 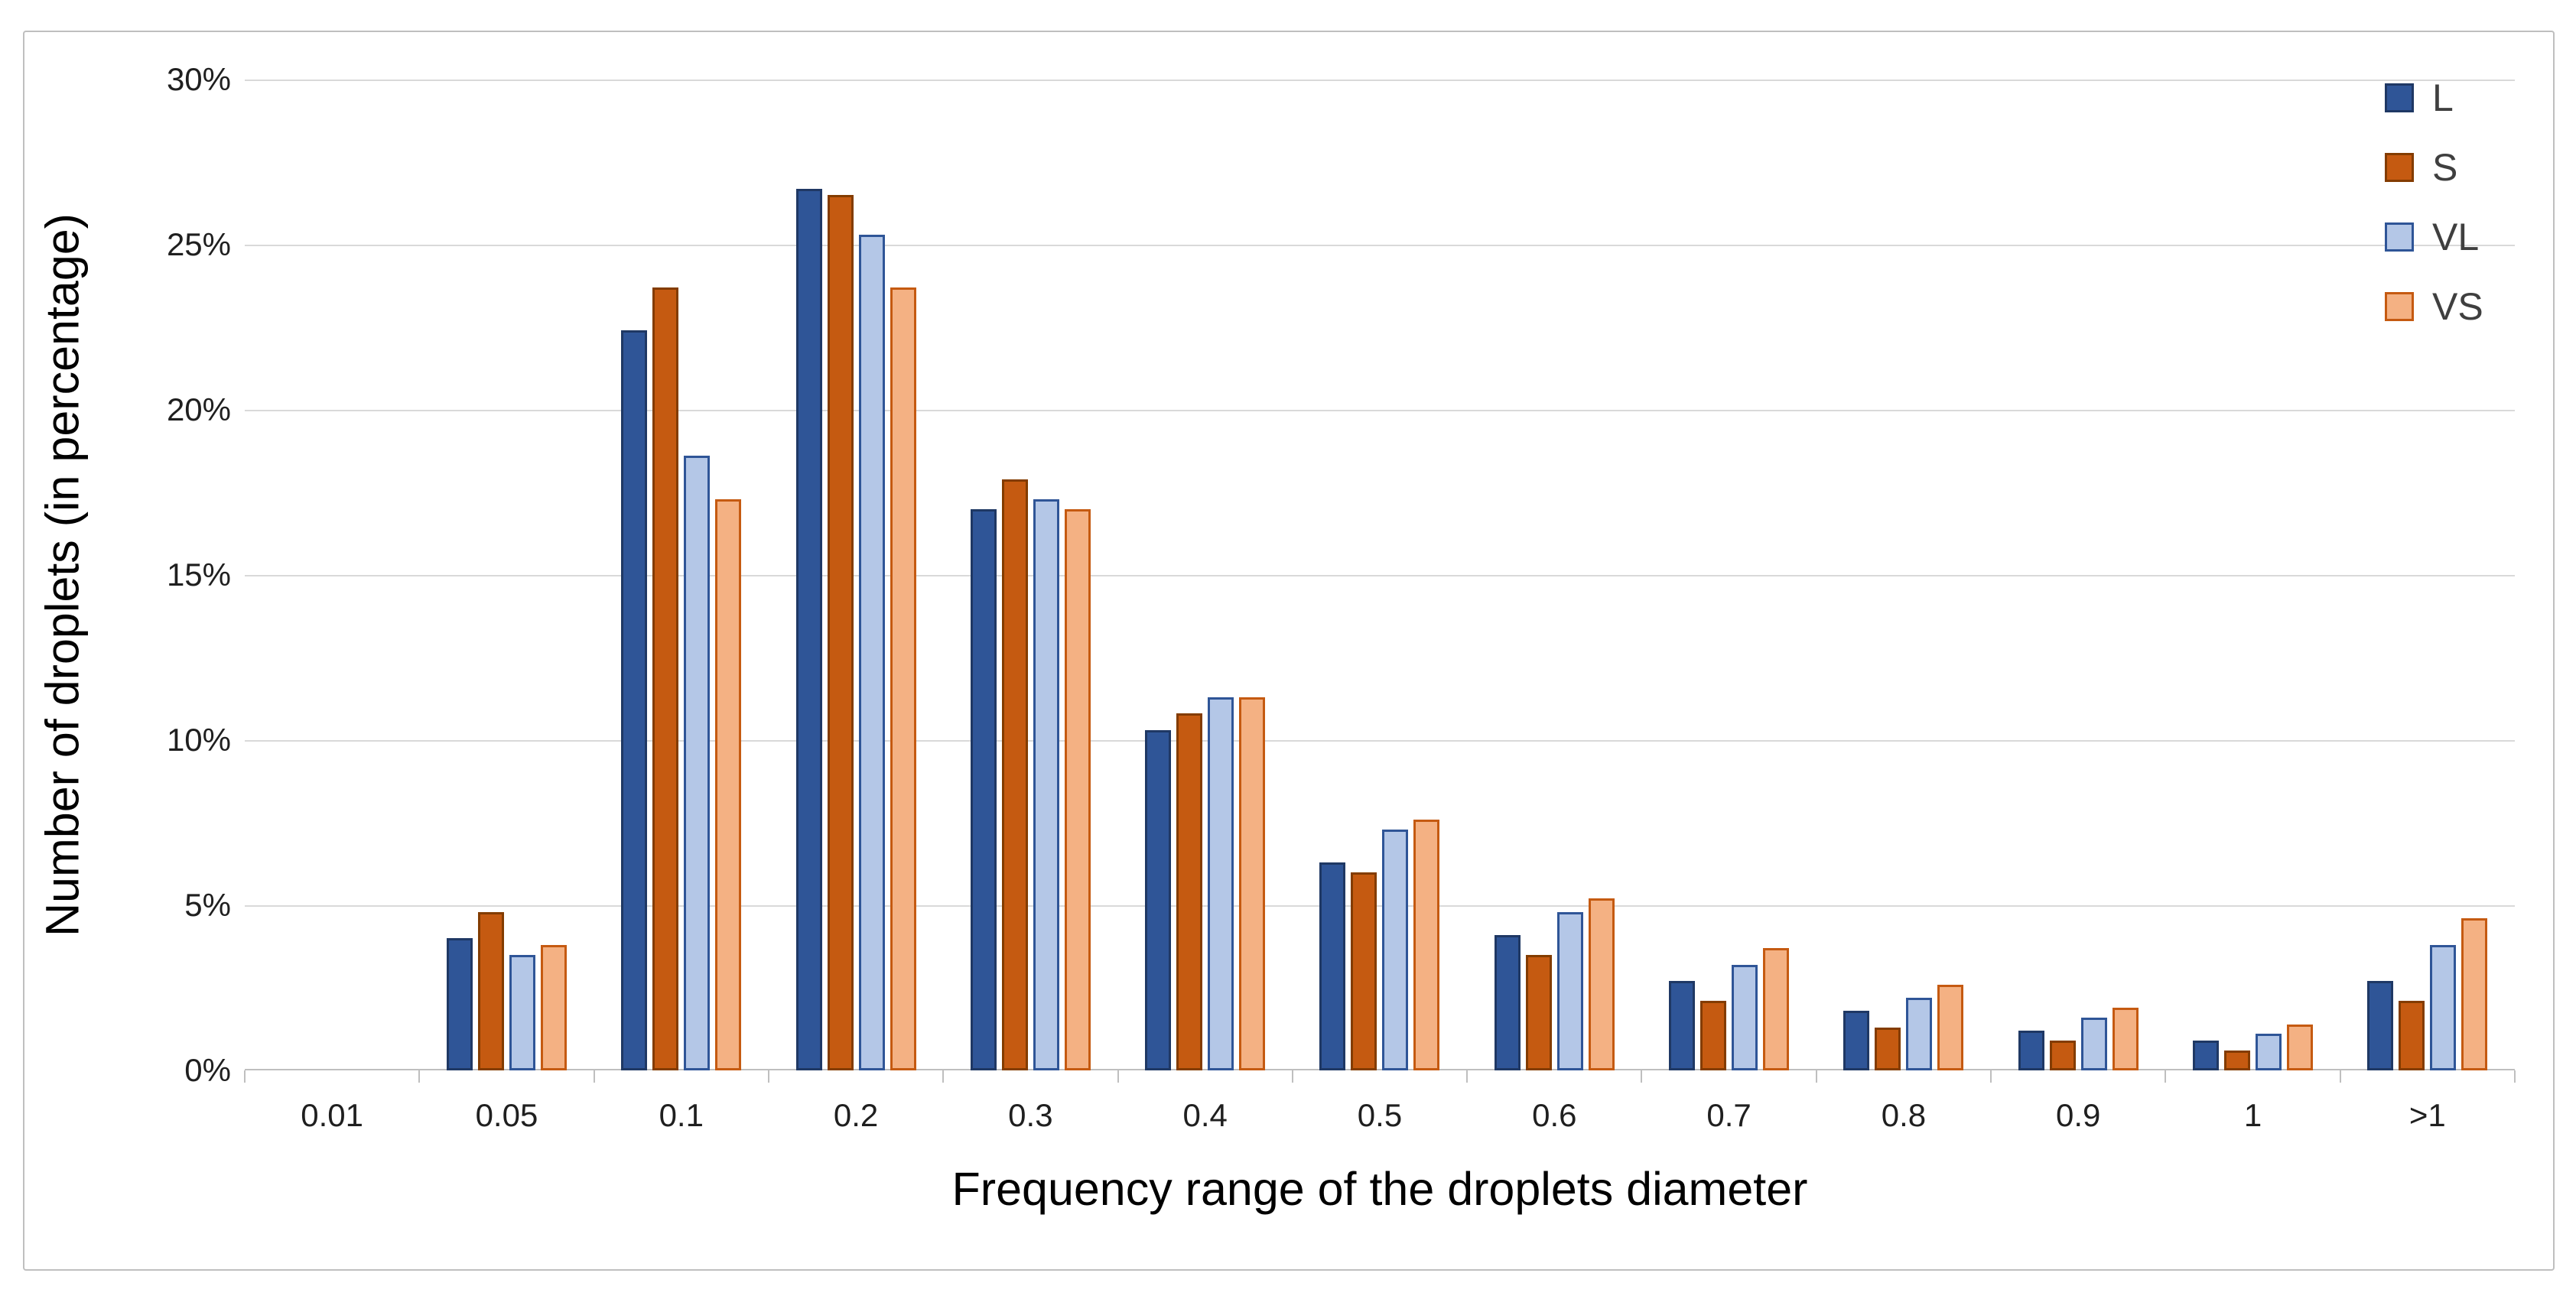 What do you see at coordinates (2252, 1115) in the screenshot?
I see `x-tick-label: 1` at bounding box center [2252, 1115].